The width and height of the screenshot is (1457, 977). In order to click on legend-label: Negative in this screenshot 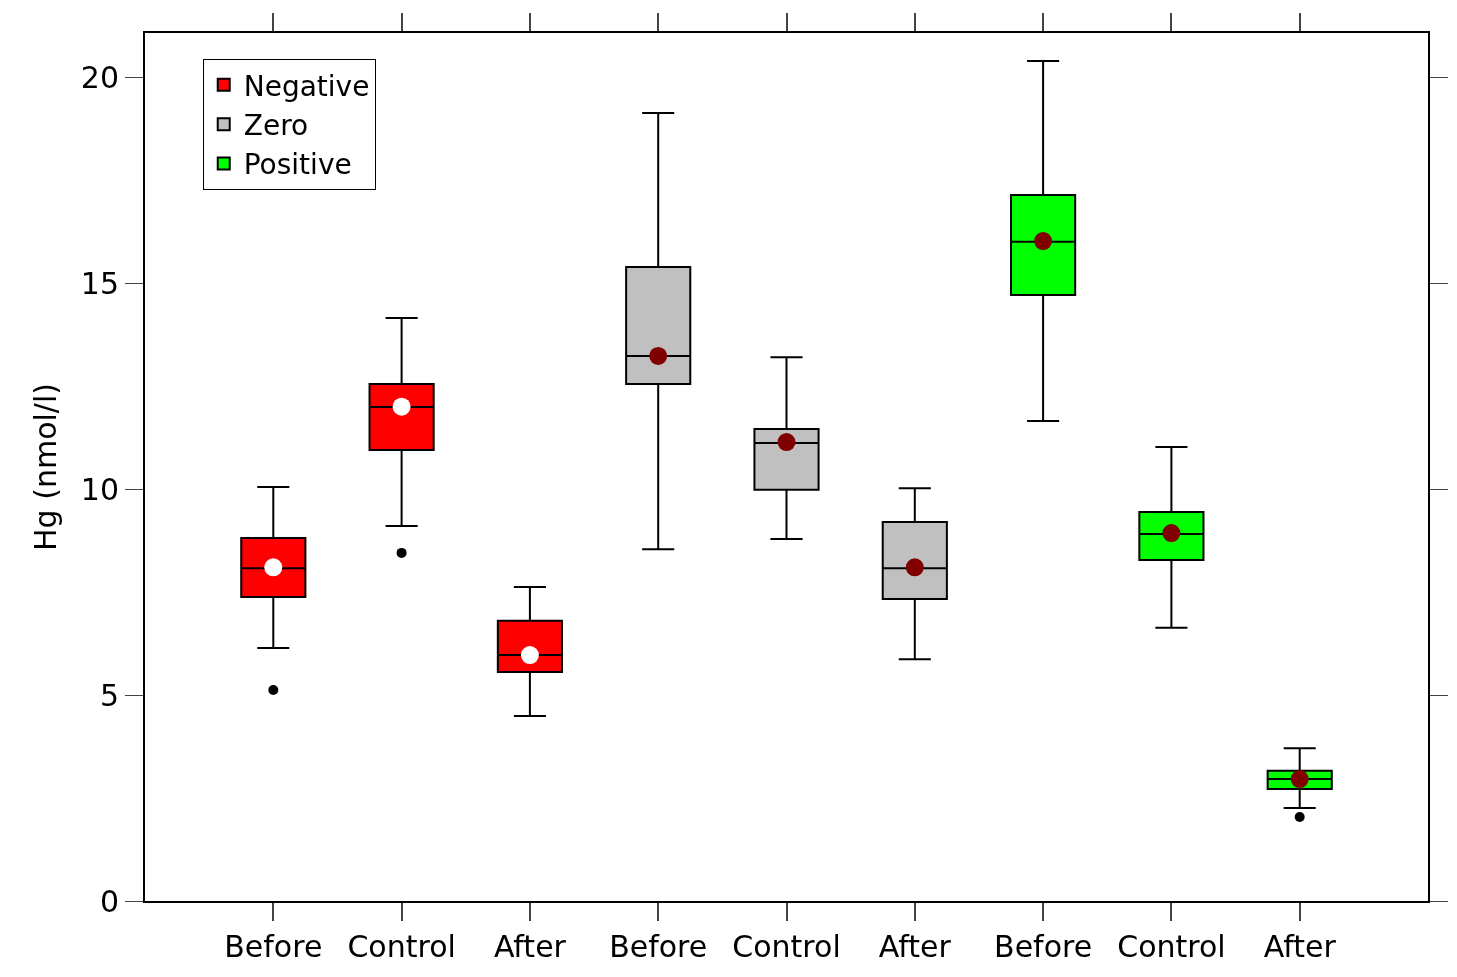, I will do `click(306, 86)`.